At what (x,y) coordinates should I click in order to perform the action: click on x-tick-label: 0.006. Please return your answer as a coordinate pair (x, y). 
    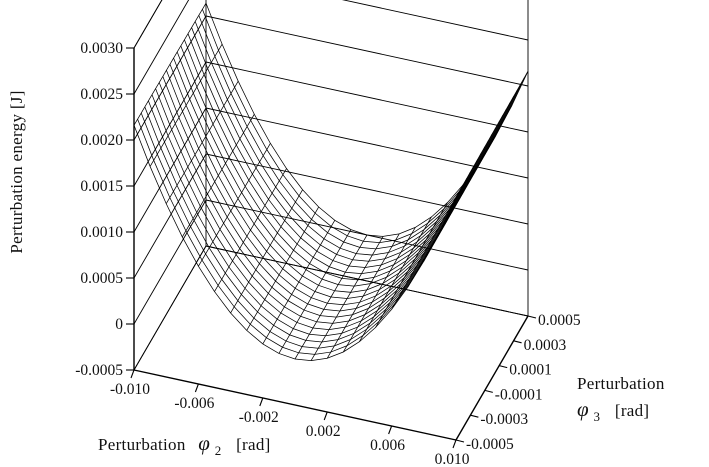
    Looking at the image, I should click on (387, 445).